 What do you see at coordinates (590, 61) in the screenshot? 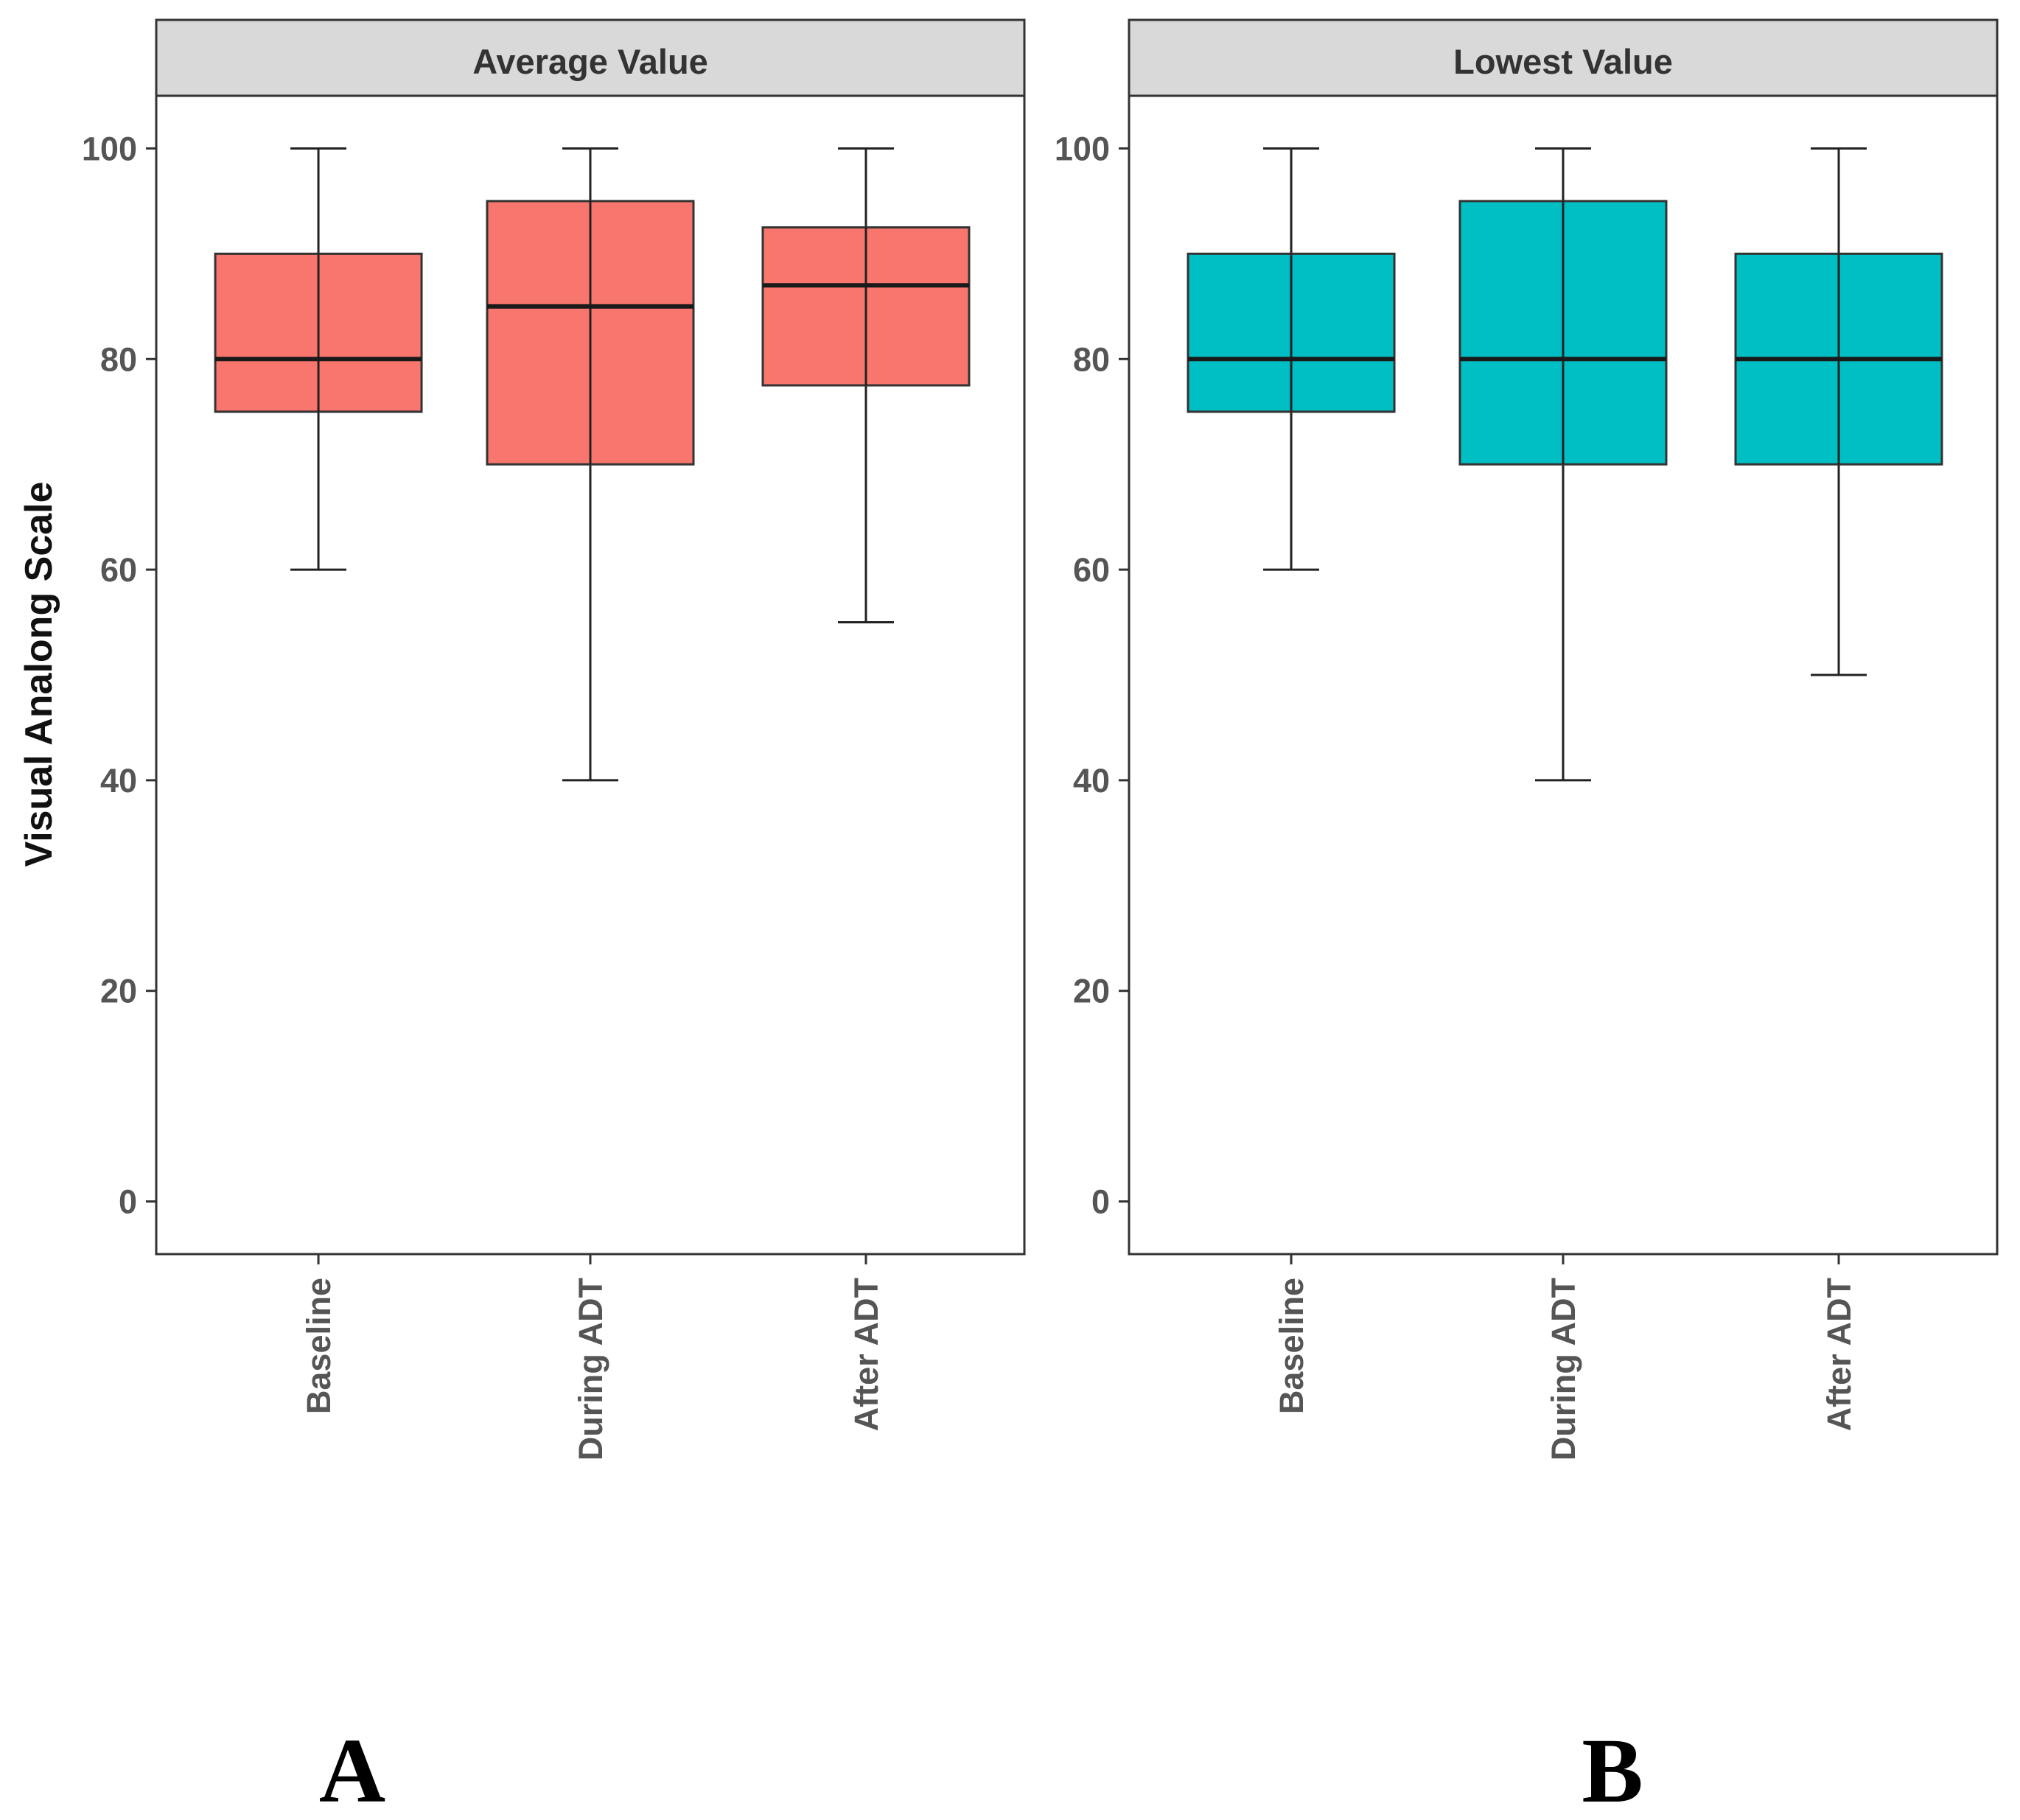
I see `panel-title: Average Value` at bounding box center [590, 61].